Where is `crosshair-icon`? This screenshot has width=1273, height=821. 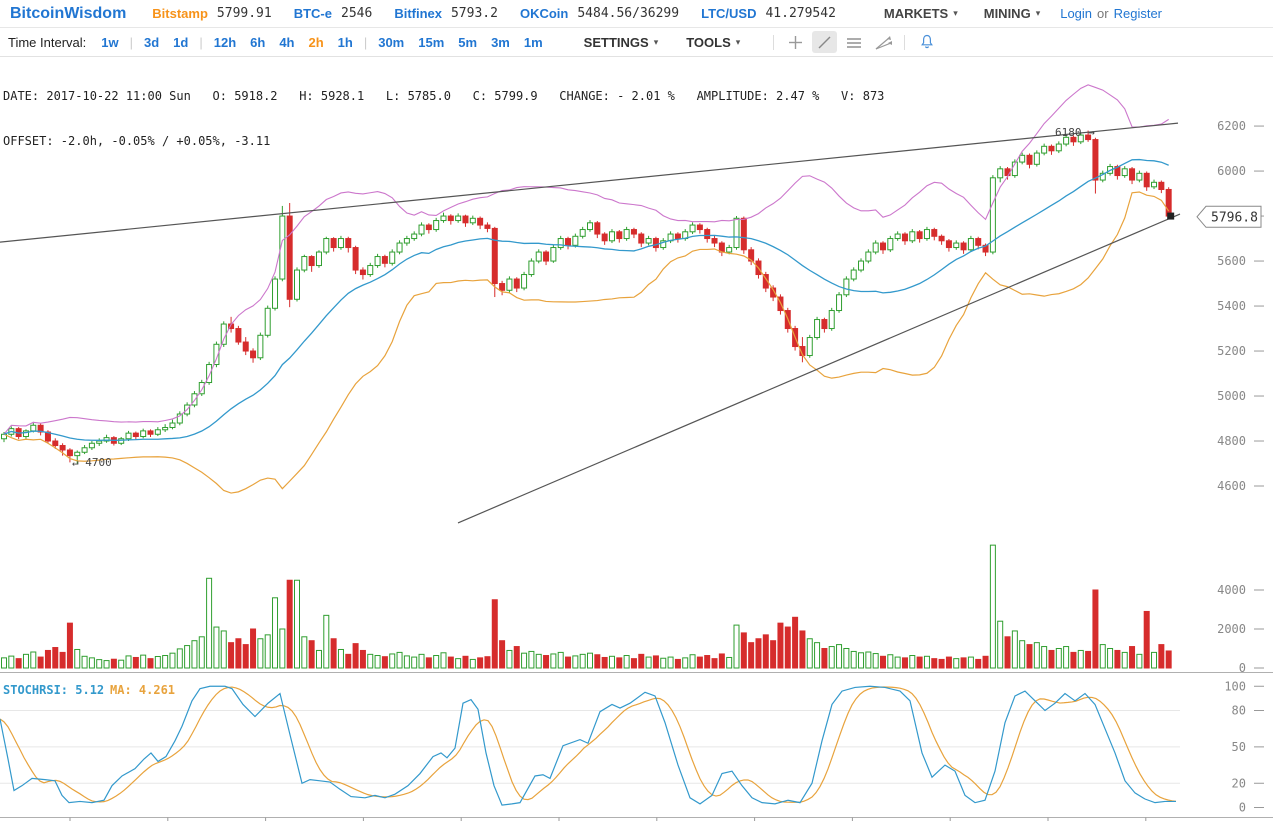 crosshair-icon is located at coordinates (795, 42).